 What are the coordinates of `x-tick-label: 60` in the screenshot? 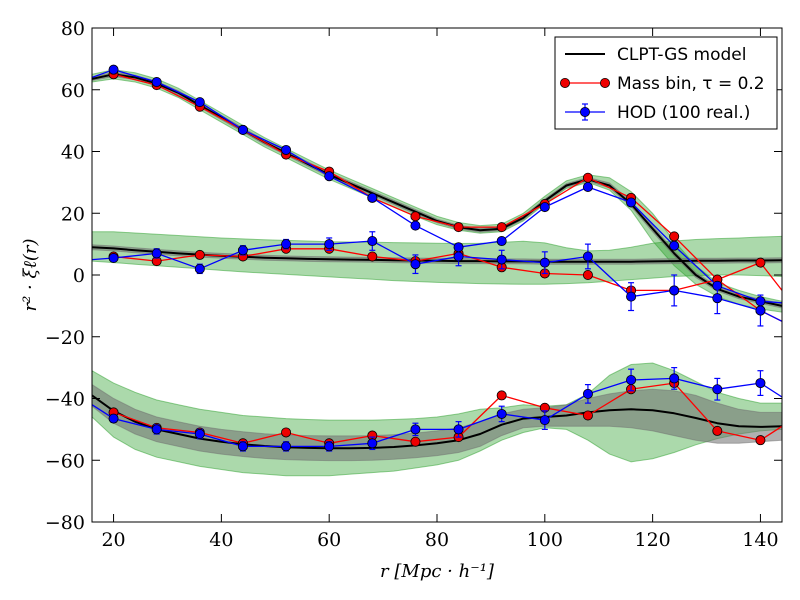 It's located at (329, 540).